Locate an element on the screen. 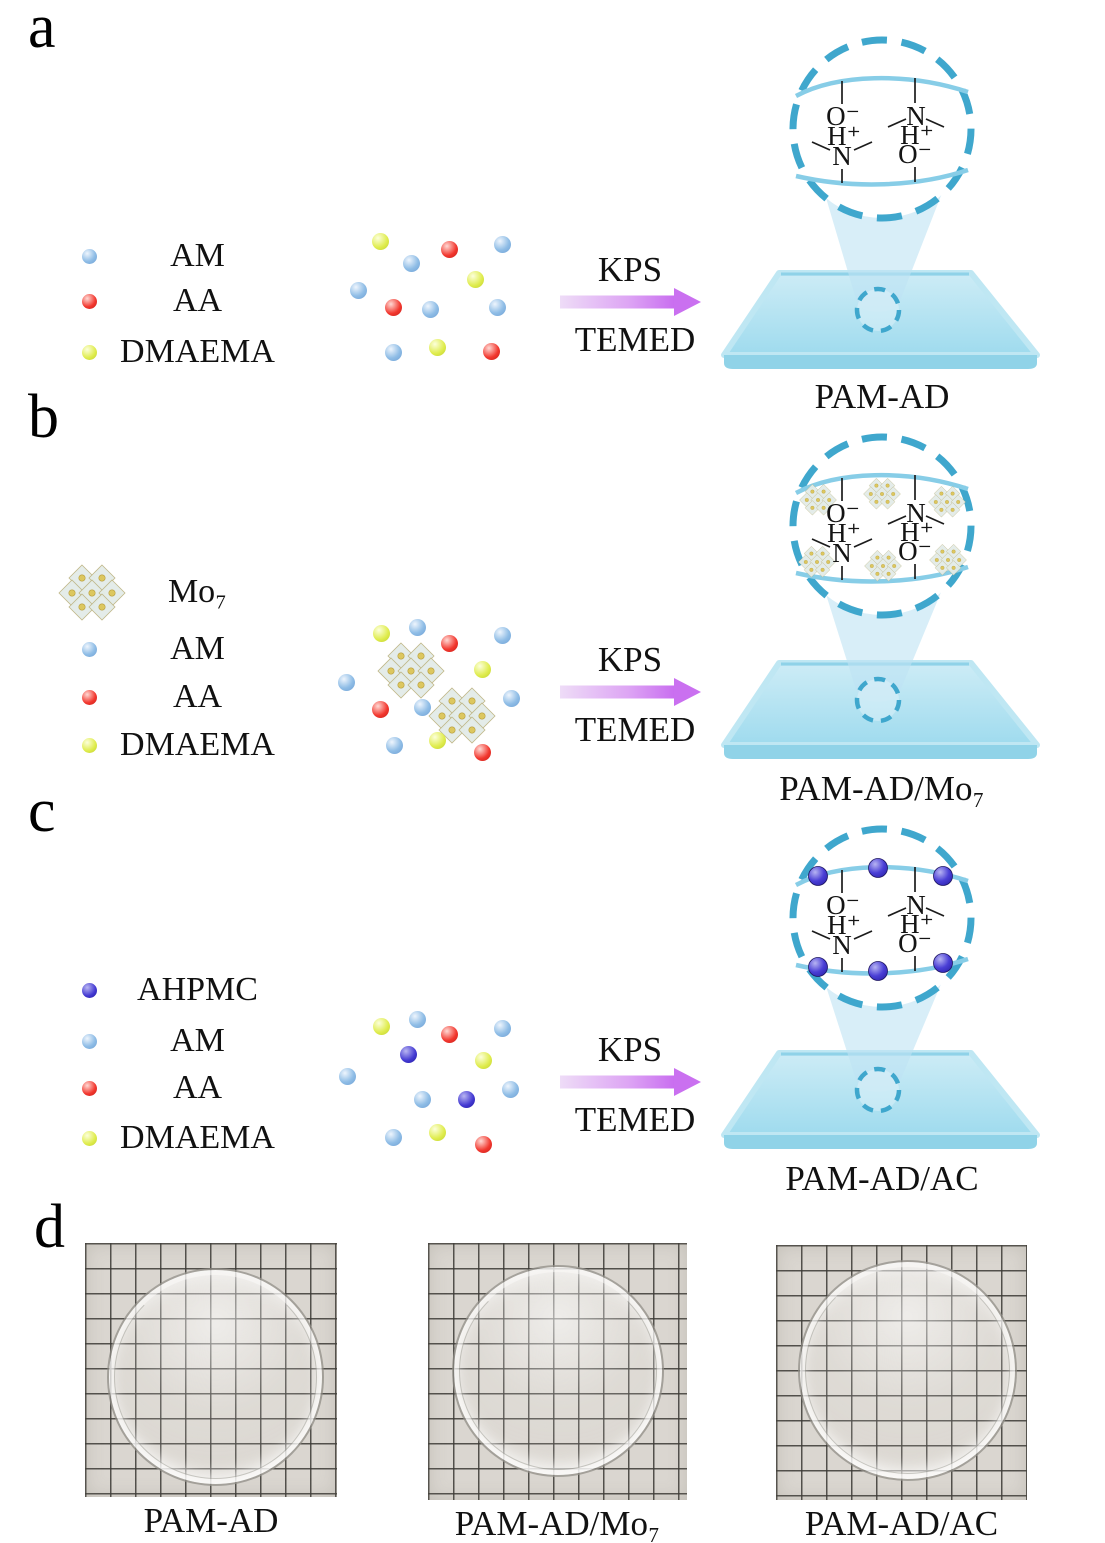 The height and width of the screenshot is (1543, 1105). reagent-kps-b: KPS is located at coordinates (630, 659).